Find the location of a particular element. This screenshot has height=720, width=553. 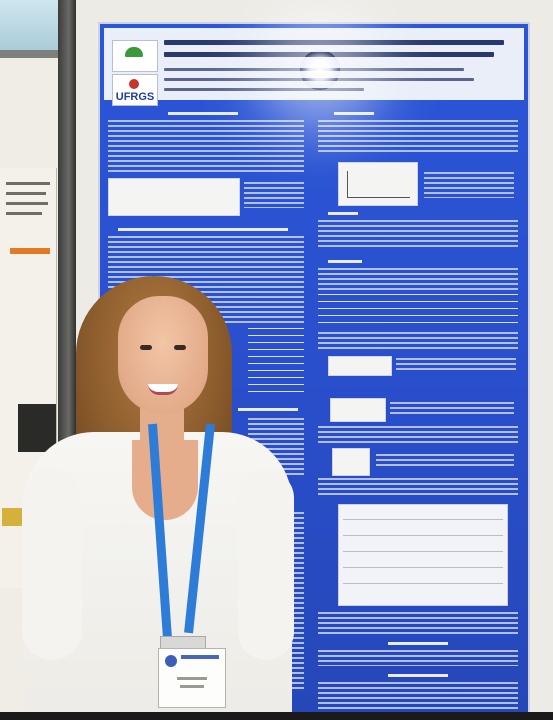

window-frame is located at coordinates (31, 54).